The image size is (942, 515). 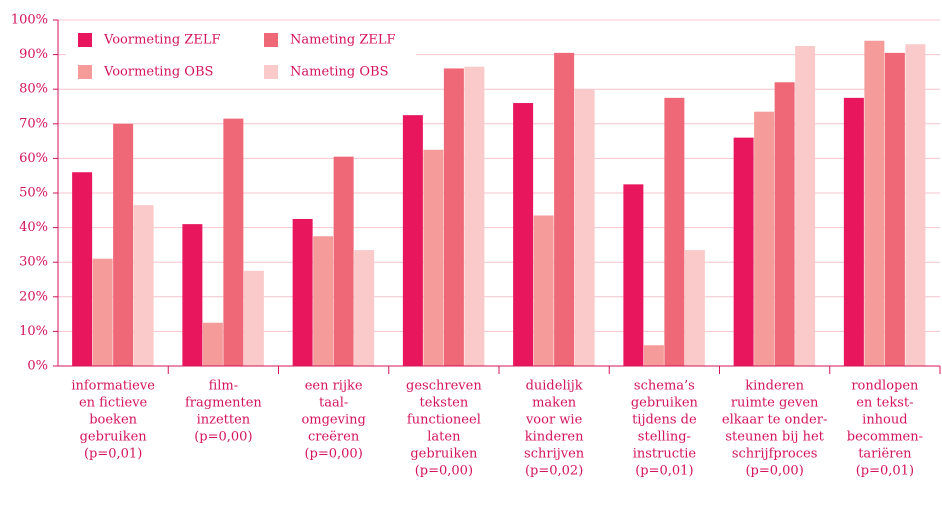 What do you see at coordinates (334, 386) in the screenshot?
I see `x-tick-label: een rijke` at bounding box center [334, 386].